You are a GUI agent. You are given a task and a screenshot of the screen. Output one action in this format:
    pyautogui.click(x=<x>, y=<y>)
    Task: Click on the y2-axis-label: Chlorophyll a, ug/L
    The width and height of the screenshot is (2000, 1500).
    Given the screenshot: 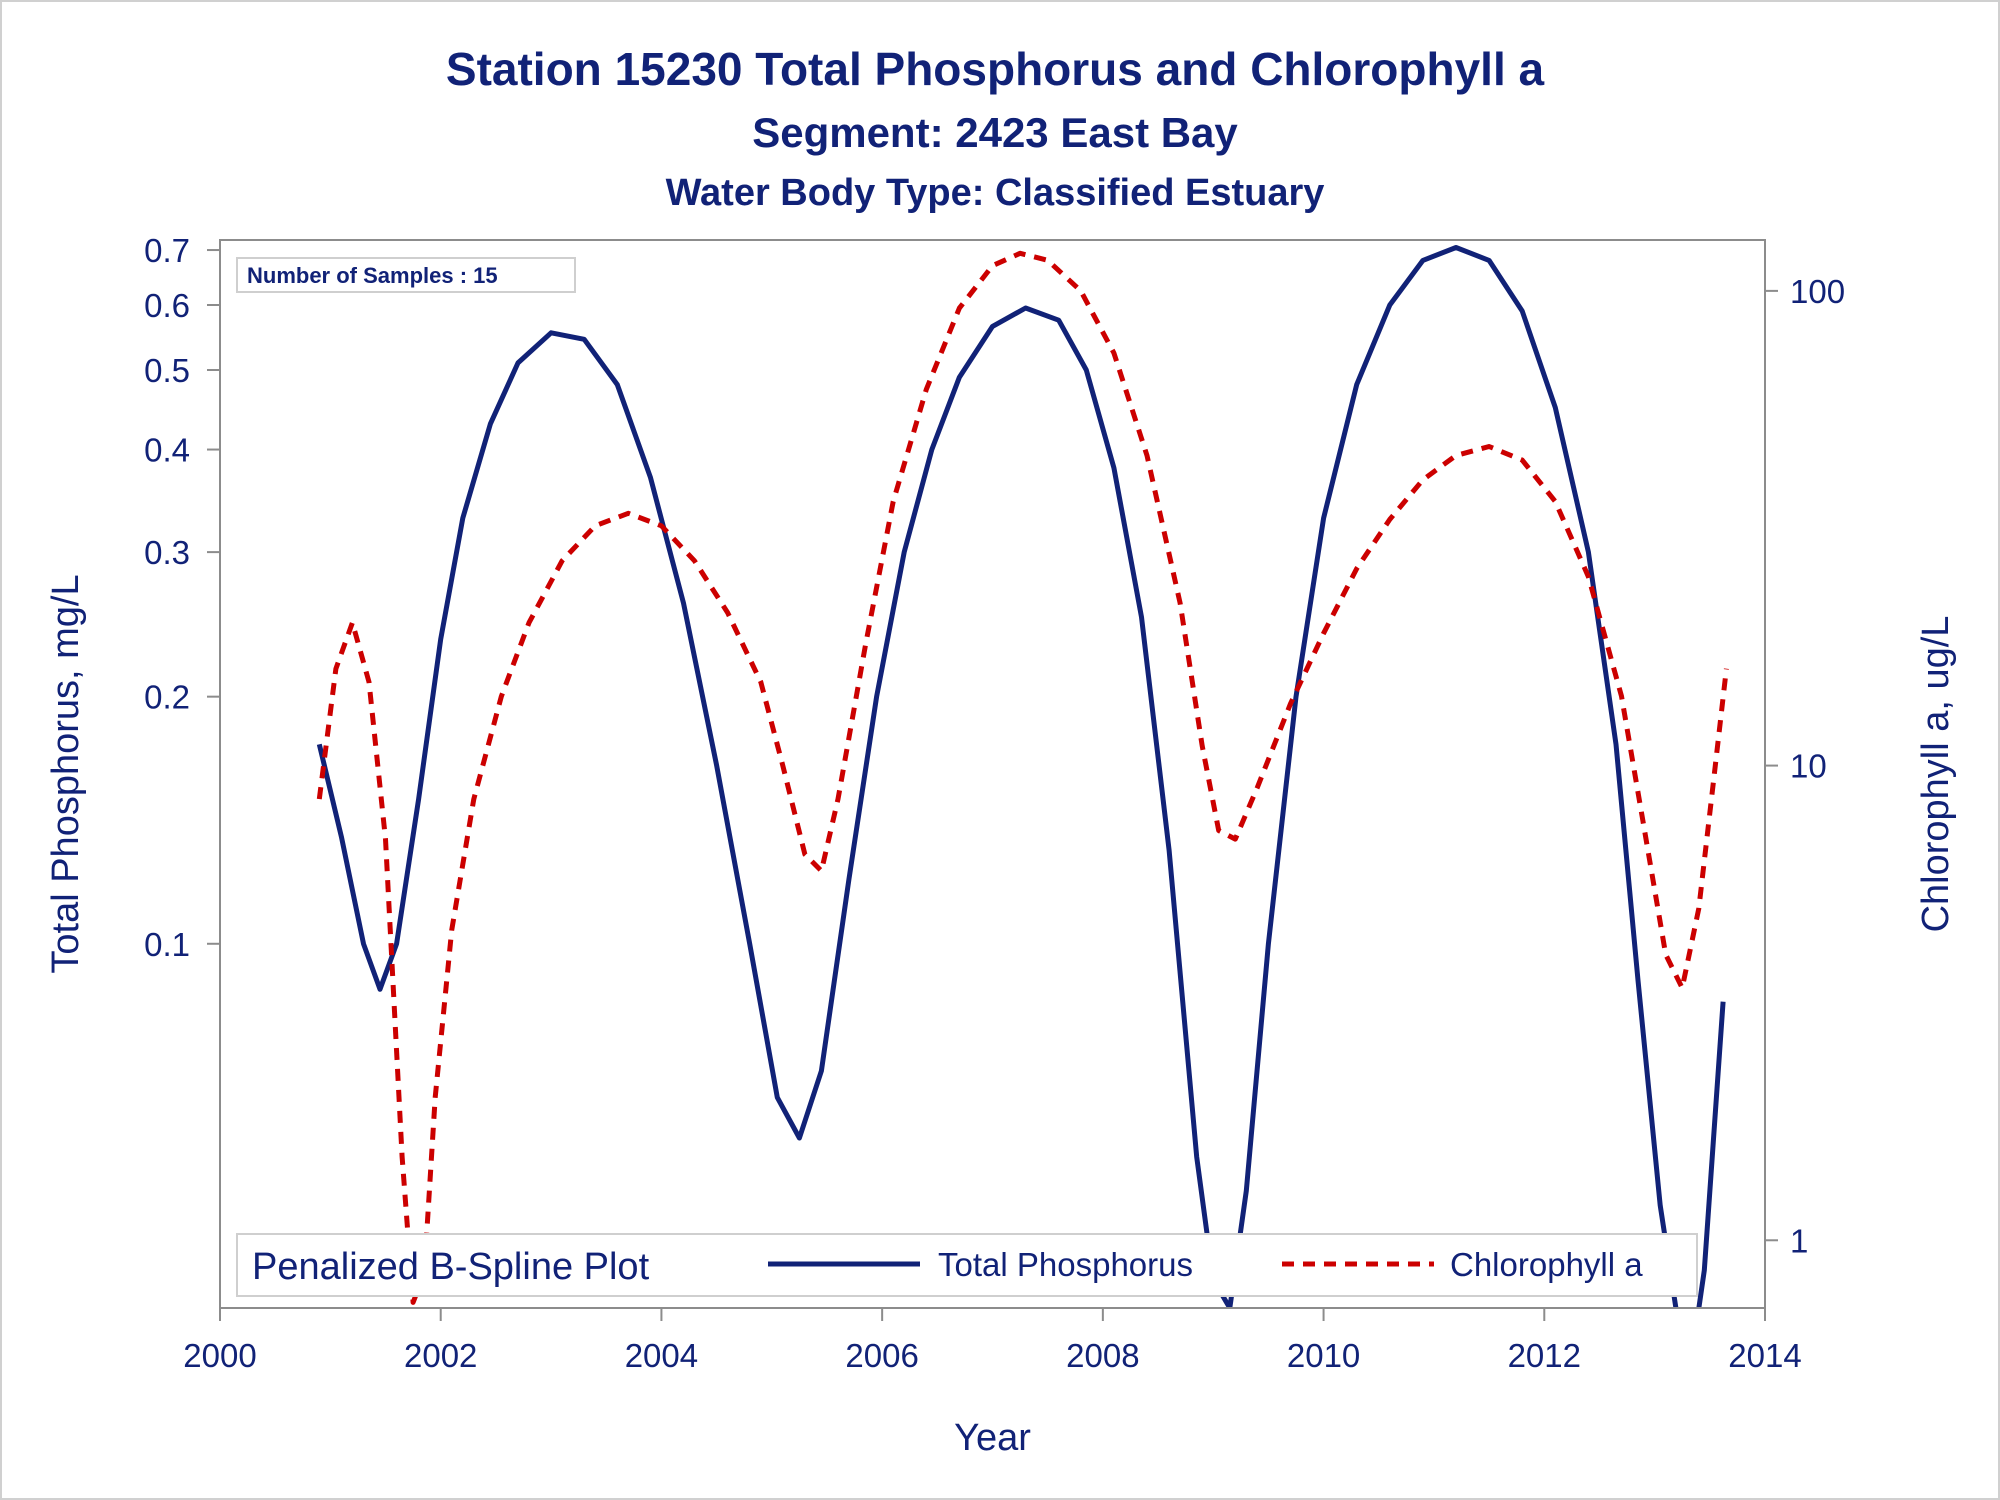 What is the action you would take?
    pyautogui.click(x=1936, y=774)
    